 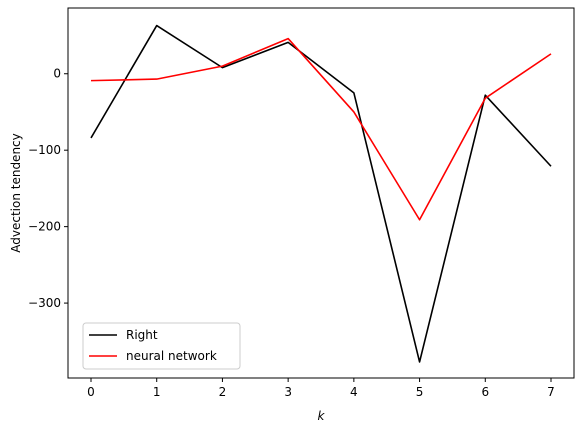 I want to click on y-axis-label: Advection tendency, so click(x=16, y=193).